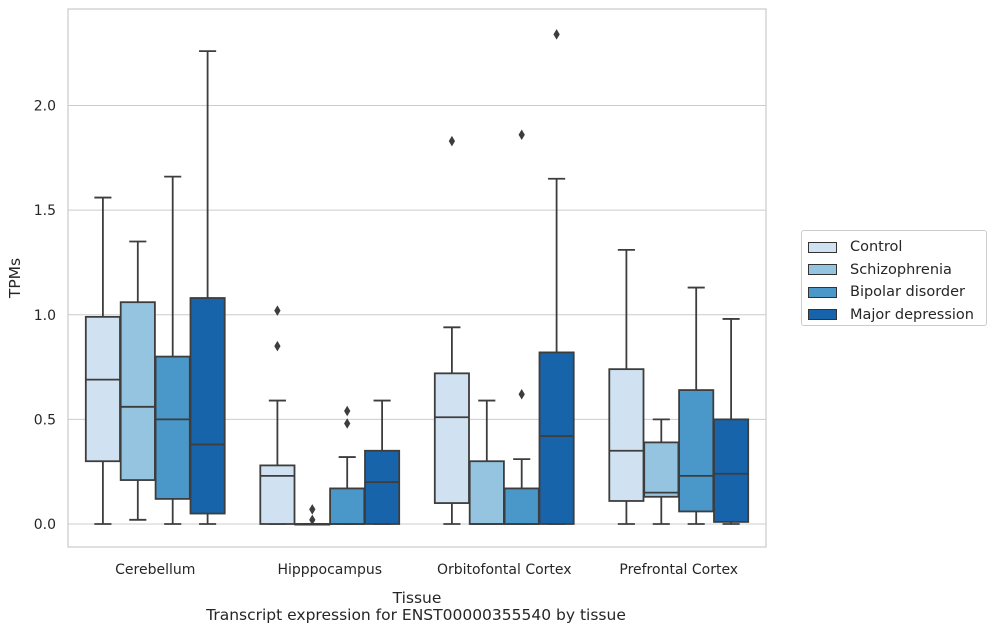 Image resolution: width=997 pixels, height=634 pixels. What do you see at coordinates (678, 570) in the screenshot?
I see `x-tick-label: Prefrontal Cortex` at bounding box center [678, 570].